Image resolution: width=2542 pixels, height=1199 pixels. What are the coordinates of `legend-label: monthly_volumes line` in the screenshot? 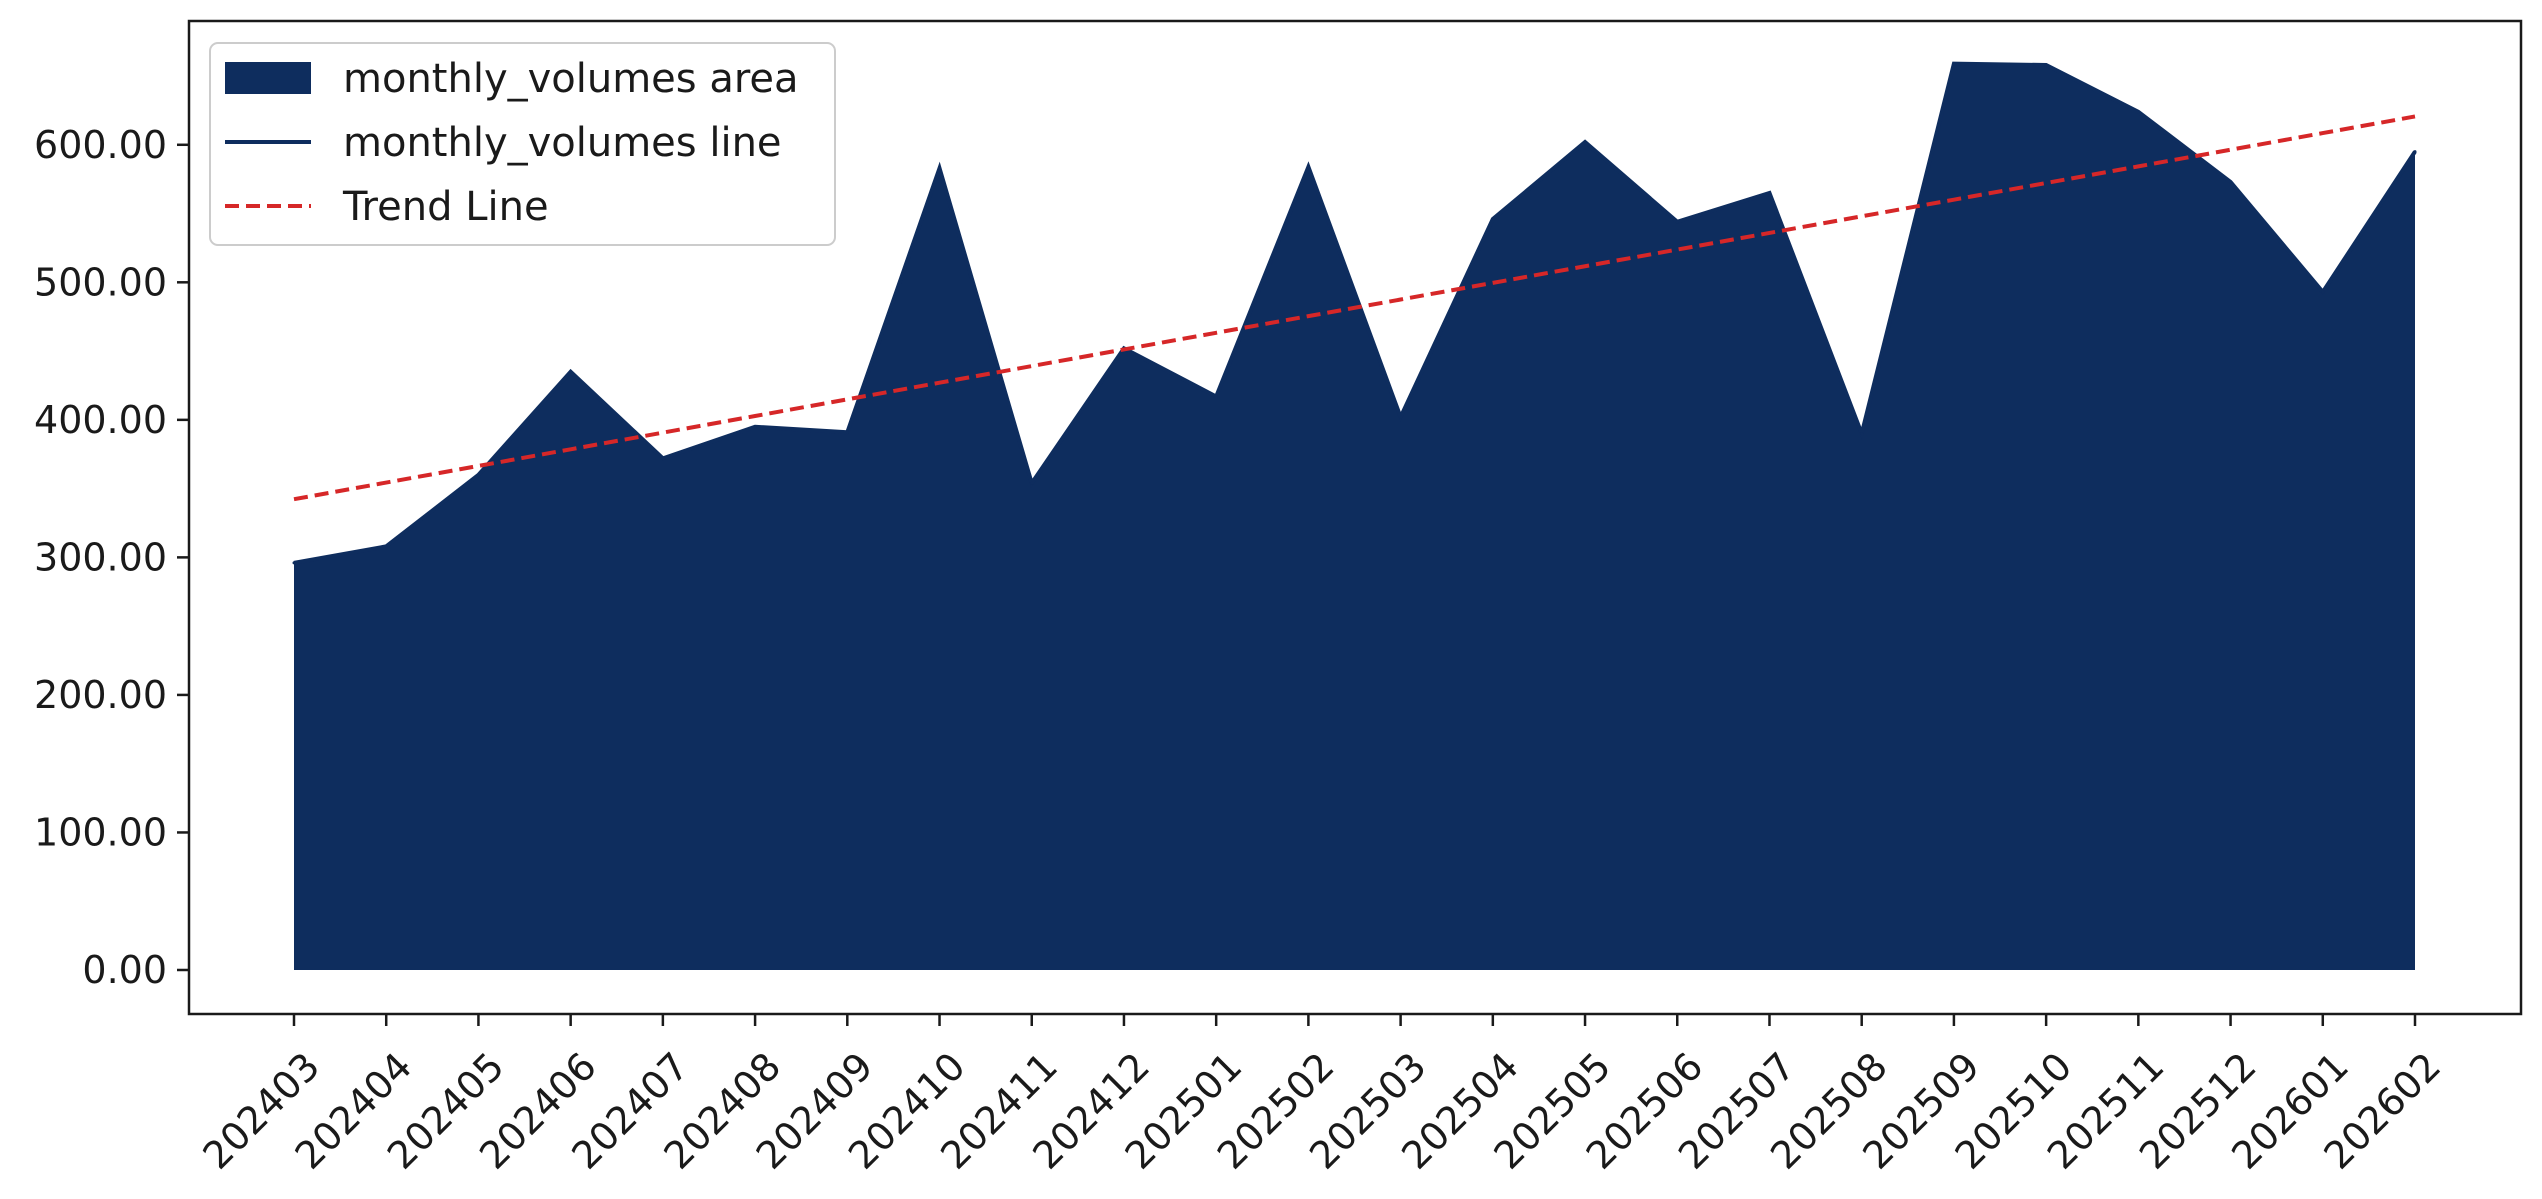 It's located at (562, 143).